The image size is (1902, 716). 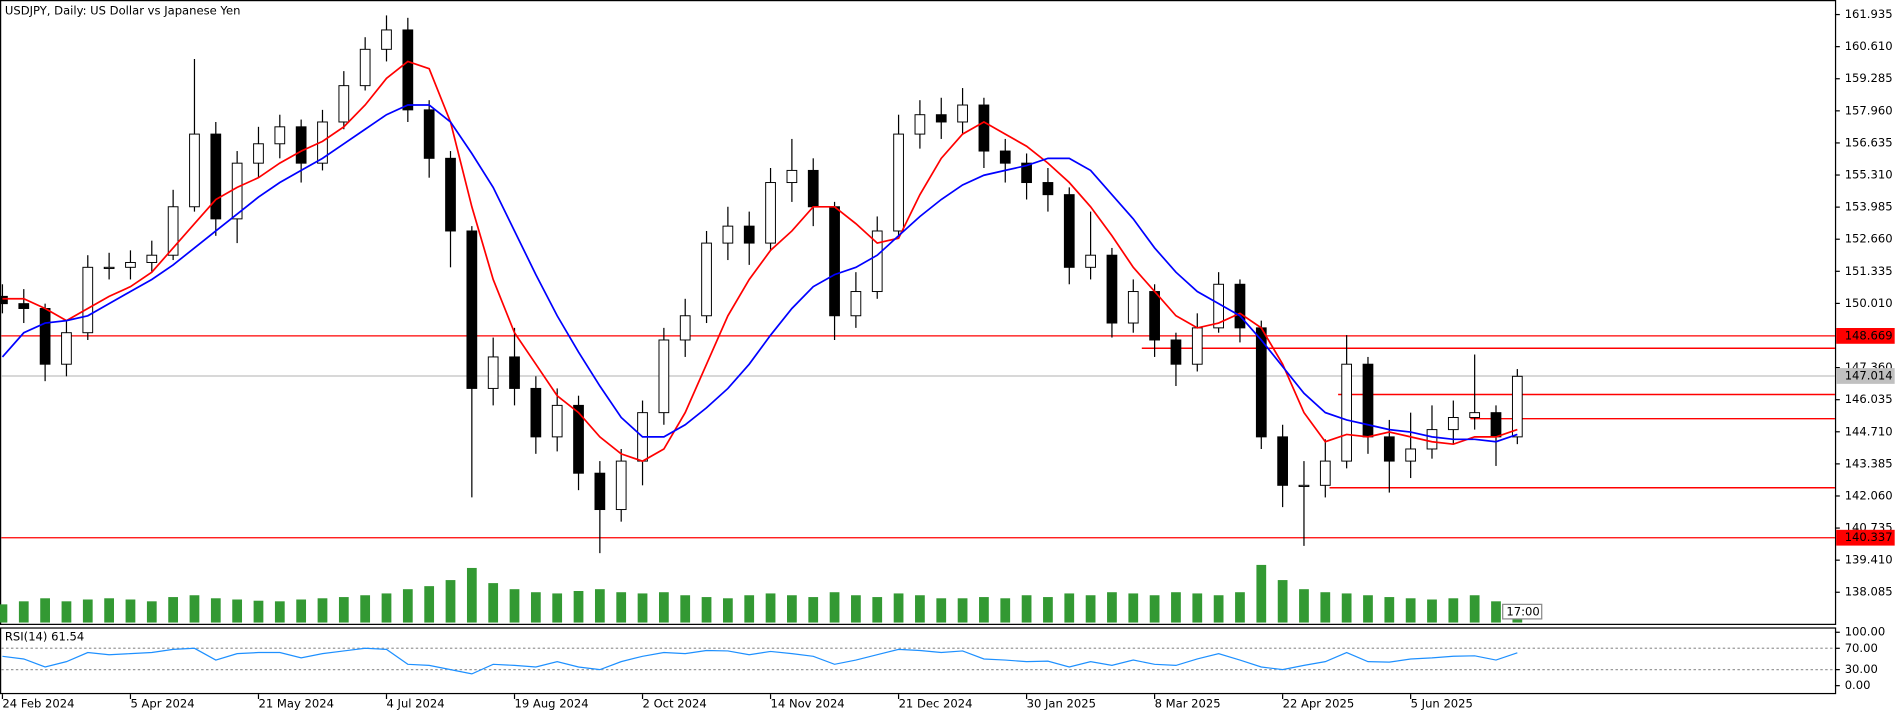 What do you see at coordinates (162, 703) in the screenshot?
I see `x-tick-label: 5 Apr 2024` at bounding box center [162, 703].